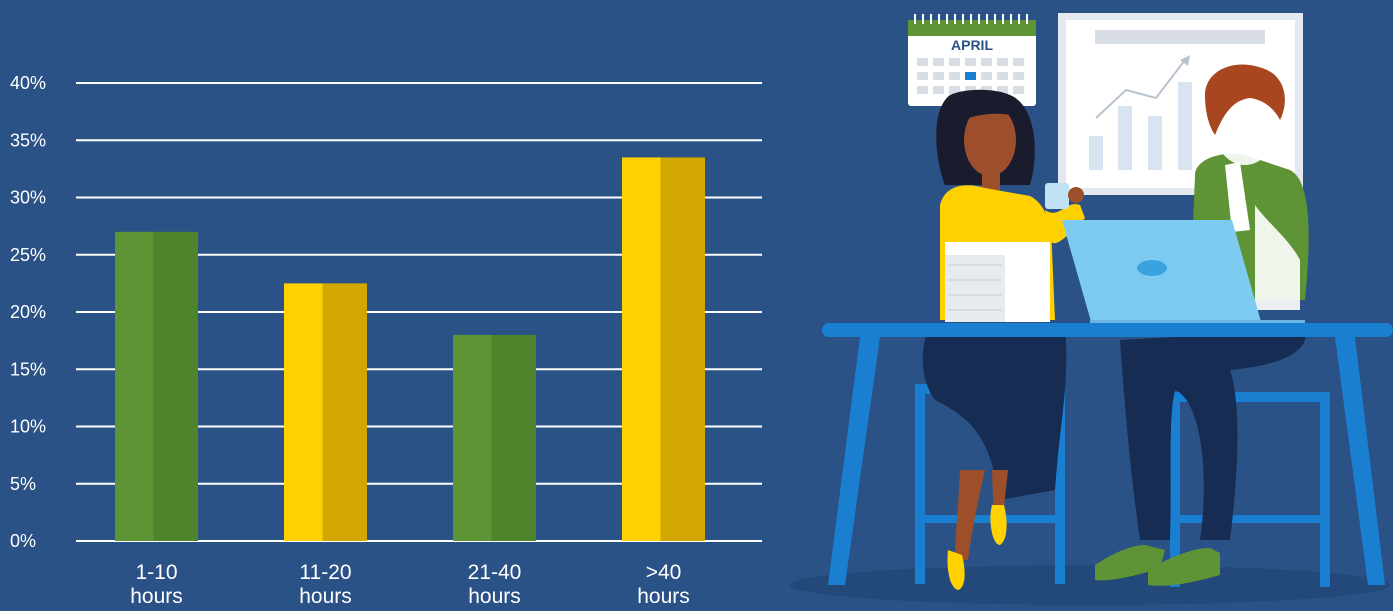 The height and width of the screenshot is (611, 1393). I want to click on floor-shadow, so click(1090, 585).